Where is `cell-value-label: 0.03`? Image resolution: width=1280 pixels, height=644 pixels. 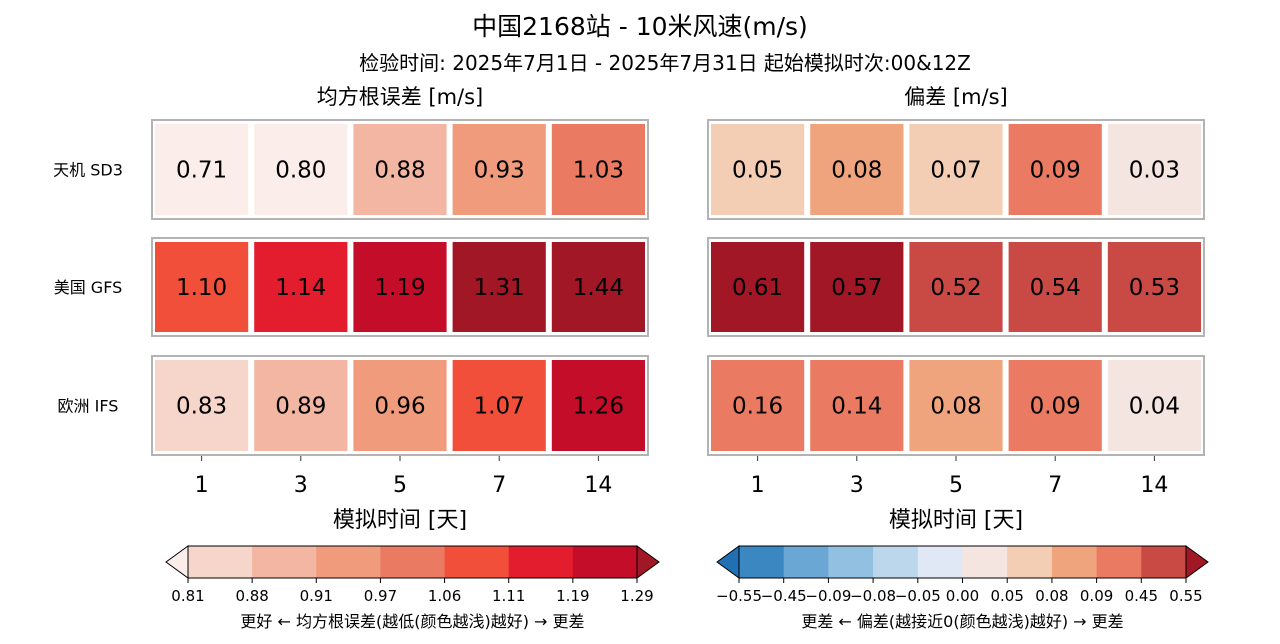 cell-value-label: 0.03 is located at coordinates (1154, 171).